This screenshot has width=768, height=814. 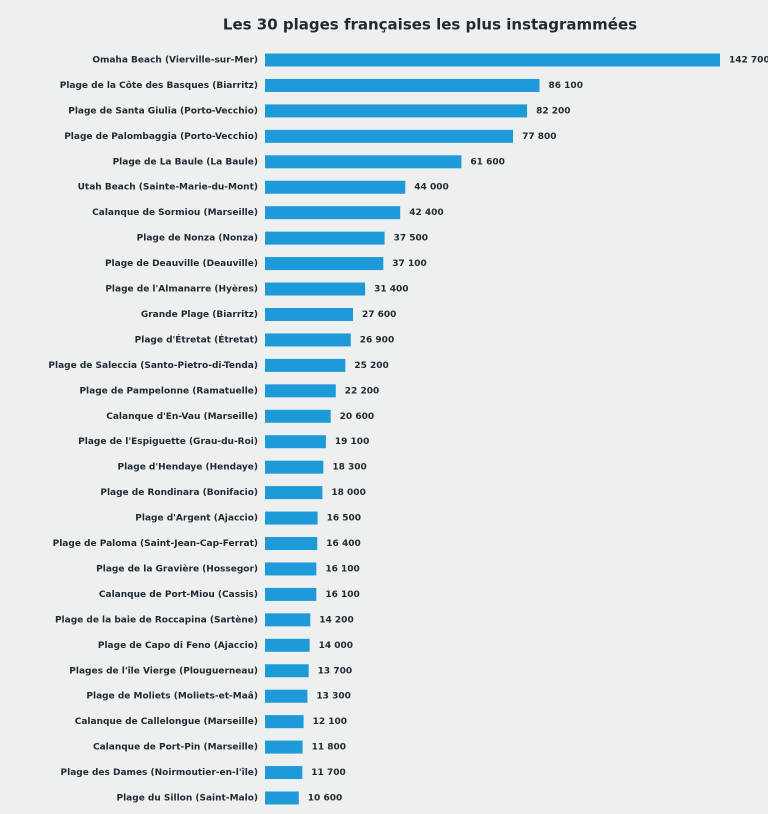 What do you see at coordinates (163, 111) in the screenshot?
I see `category-label: Plage de Santa Giulia (Porto-Vecchio)` at bounding box center [163, 111].